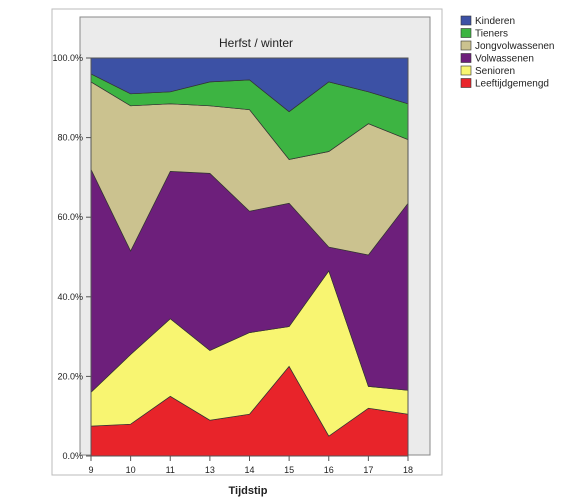 The image size is (585, 502). Describe the element at coordinates (249, 470) in the screenshot. I see `x-tick-label: 14` at that location.